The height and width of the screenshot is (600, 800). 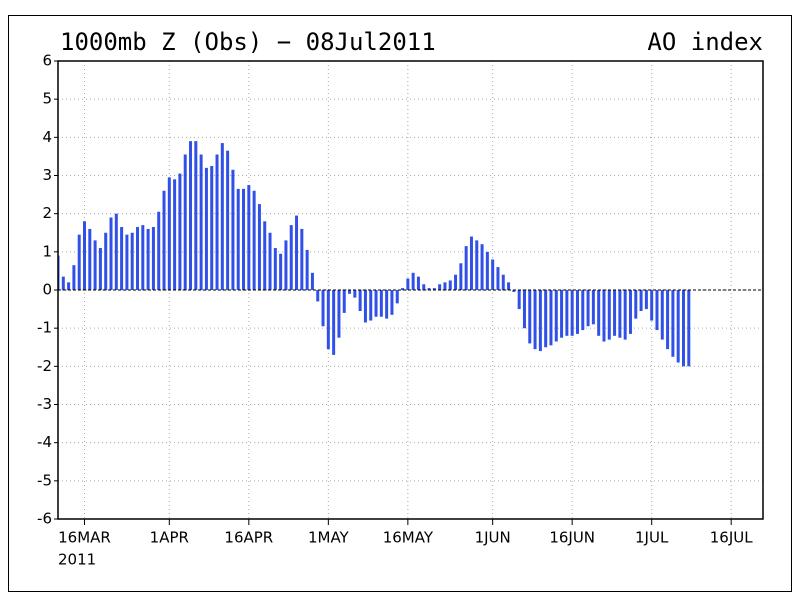 What do you see at coordinates (44, 328) in the screenshot?
I see `y-tick-label: -1` at bounding box center [44, 328].